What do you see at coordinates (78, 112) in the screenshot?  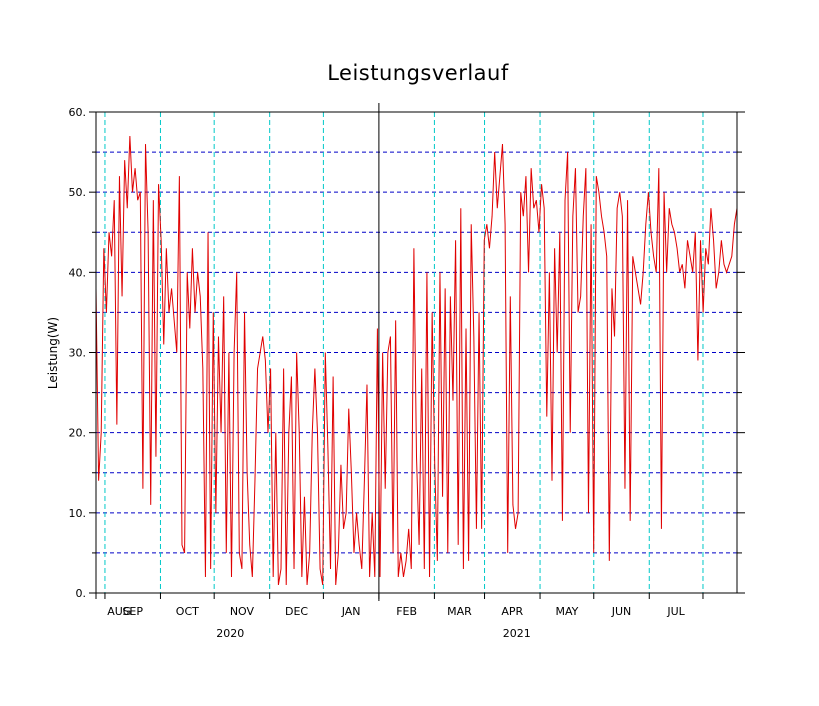 I see `y-tick-label-60: 60.` at bounding box center [78, 112].